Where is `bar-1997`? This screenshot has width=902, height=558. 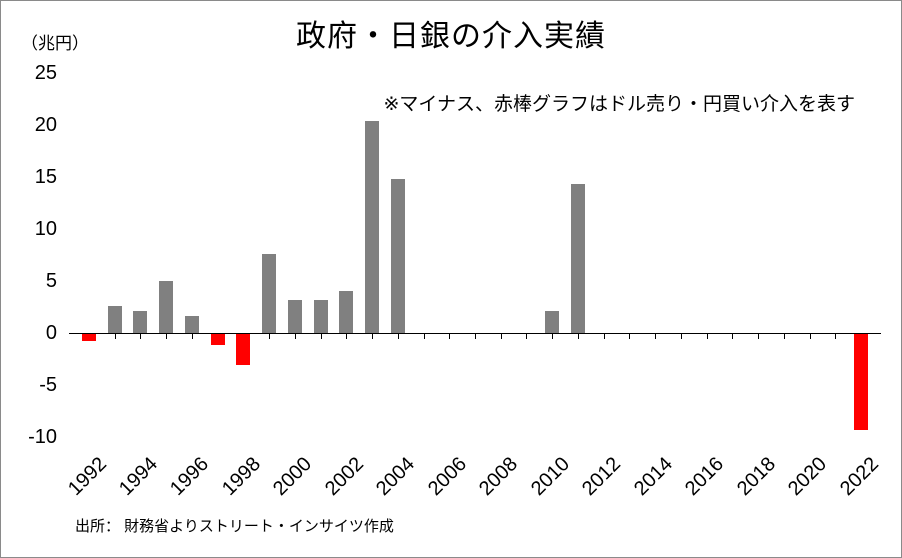 bar-1997 is located at coordinates (218, 339).